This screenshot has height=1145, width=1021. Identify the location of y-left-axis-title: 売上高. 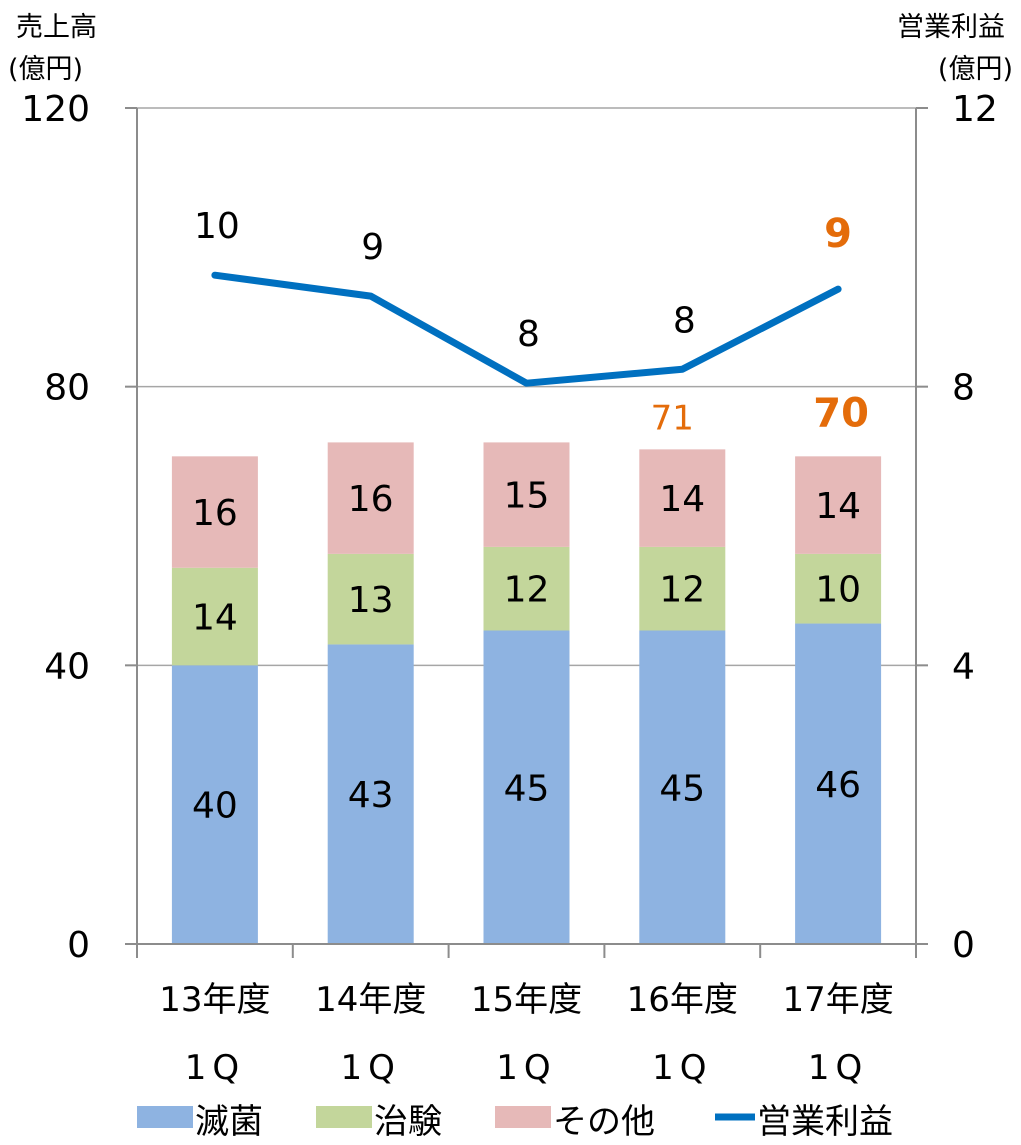
(56, 27).